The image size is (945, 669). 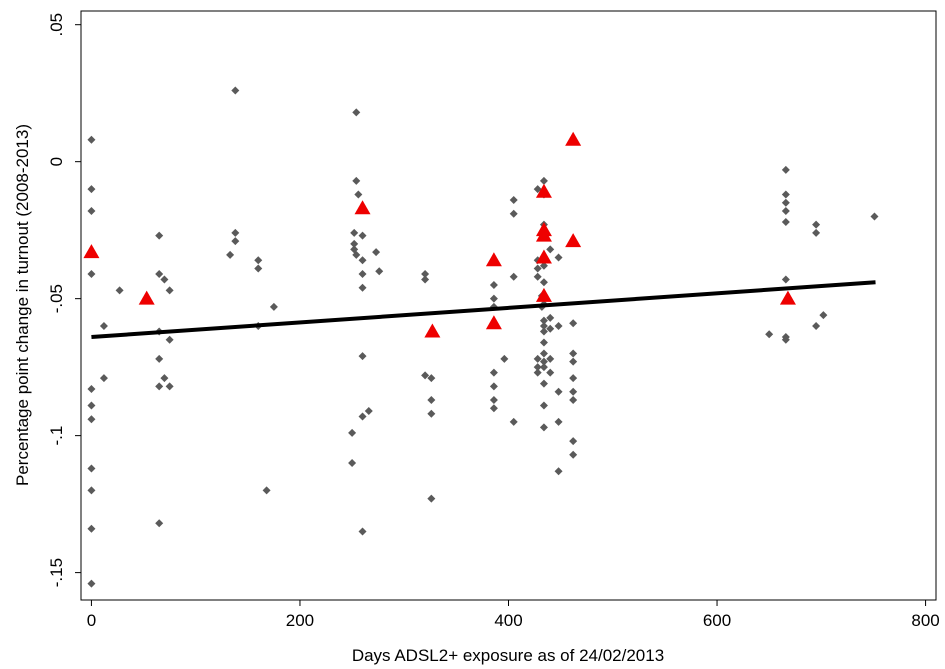 What do you see at coordinates (508, 620) in the screenshot?
I see `x-tick-label: 400` at bounding box center [508, 620].